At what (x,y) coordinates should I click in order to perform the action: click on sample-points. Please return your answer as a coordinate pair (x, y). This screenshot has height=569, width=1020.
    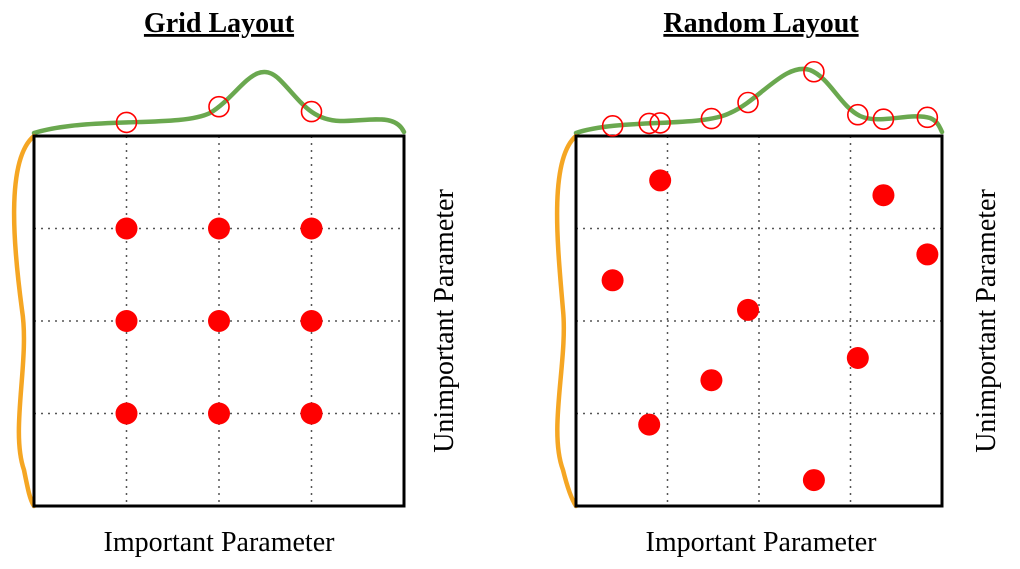
    Looking at the image, I should click on (219, 321).